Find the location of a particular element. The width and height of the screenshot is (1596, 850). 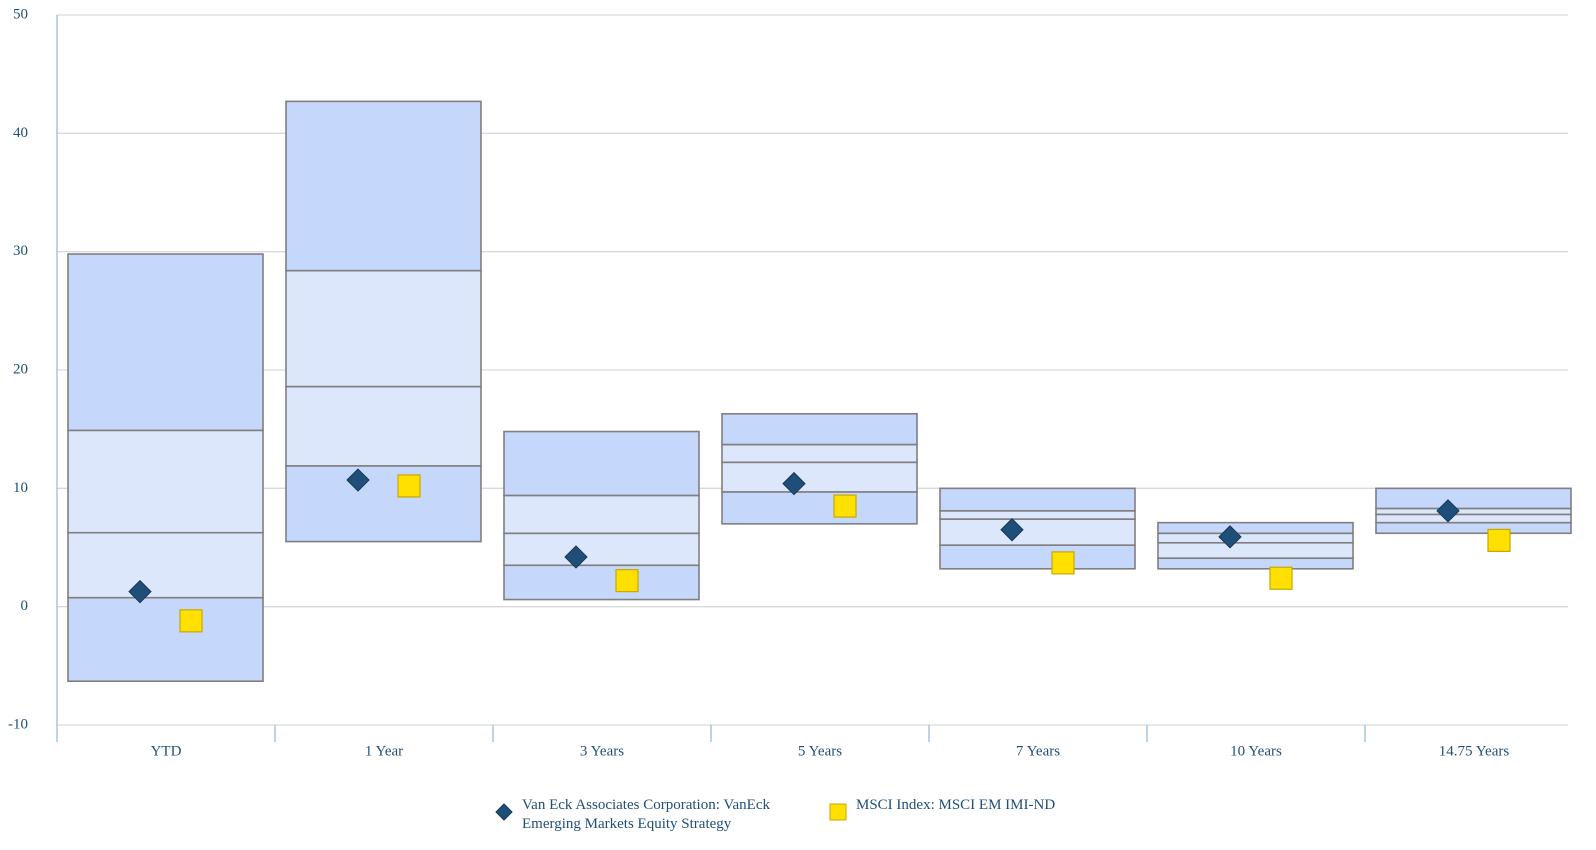

y-tick-label: 50 is located at coordinates (20, 14).